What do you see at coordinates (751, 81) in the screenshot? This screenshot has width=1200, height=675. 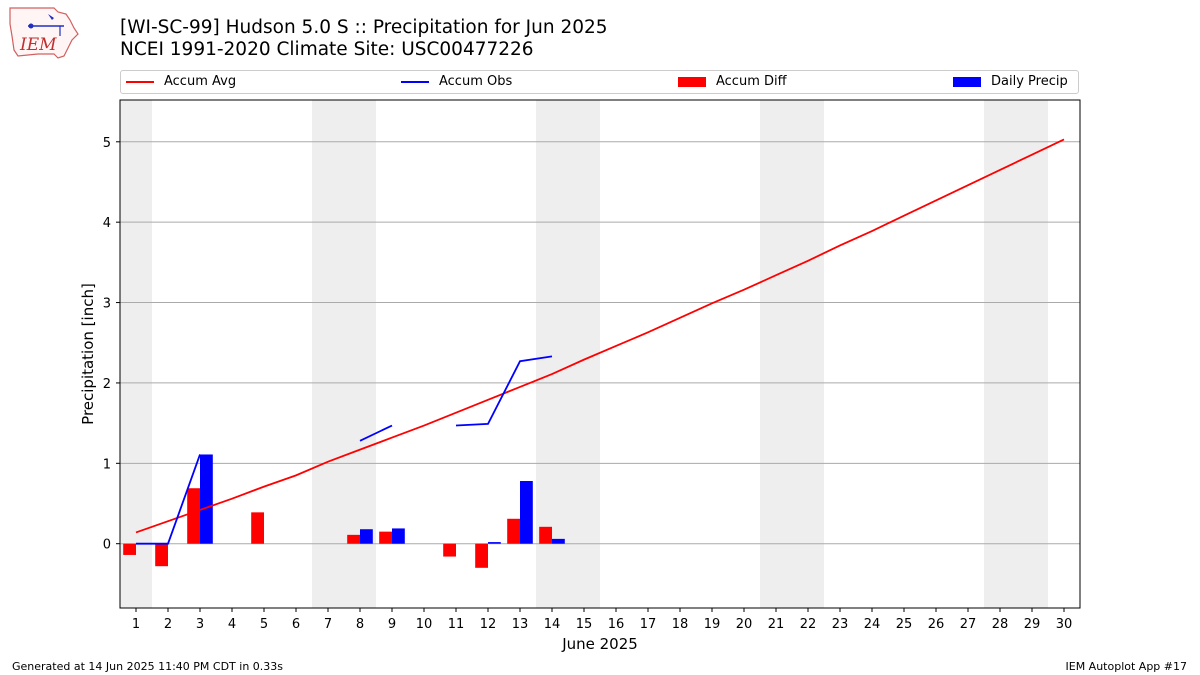 I see `legend-accum-diff-label: Accum Diff` at bounding box center [751, 81].